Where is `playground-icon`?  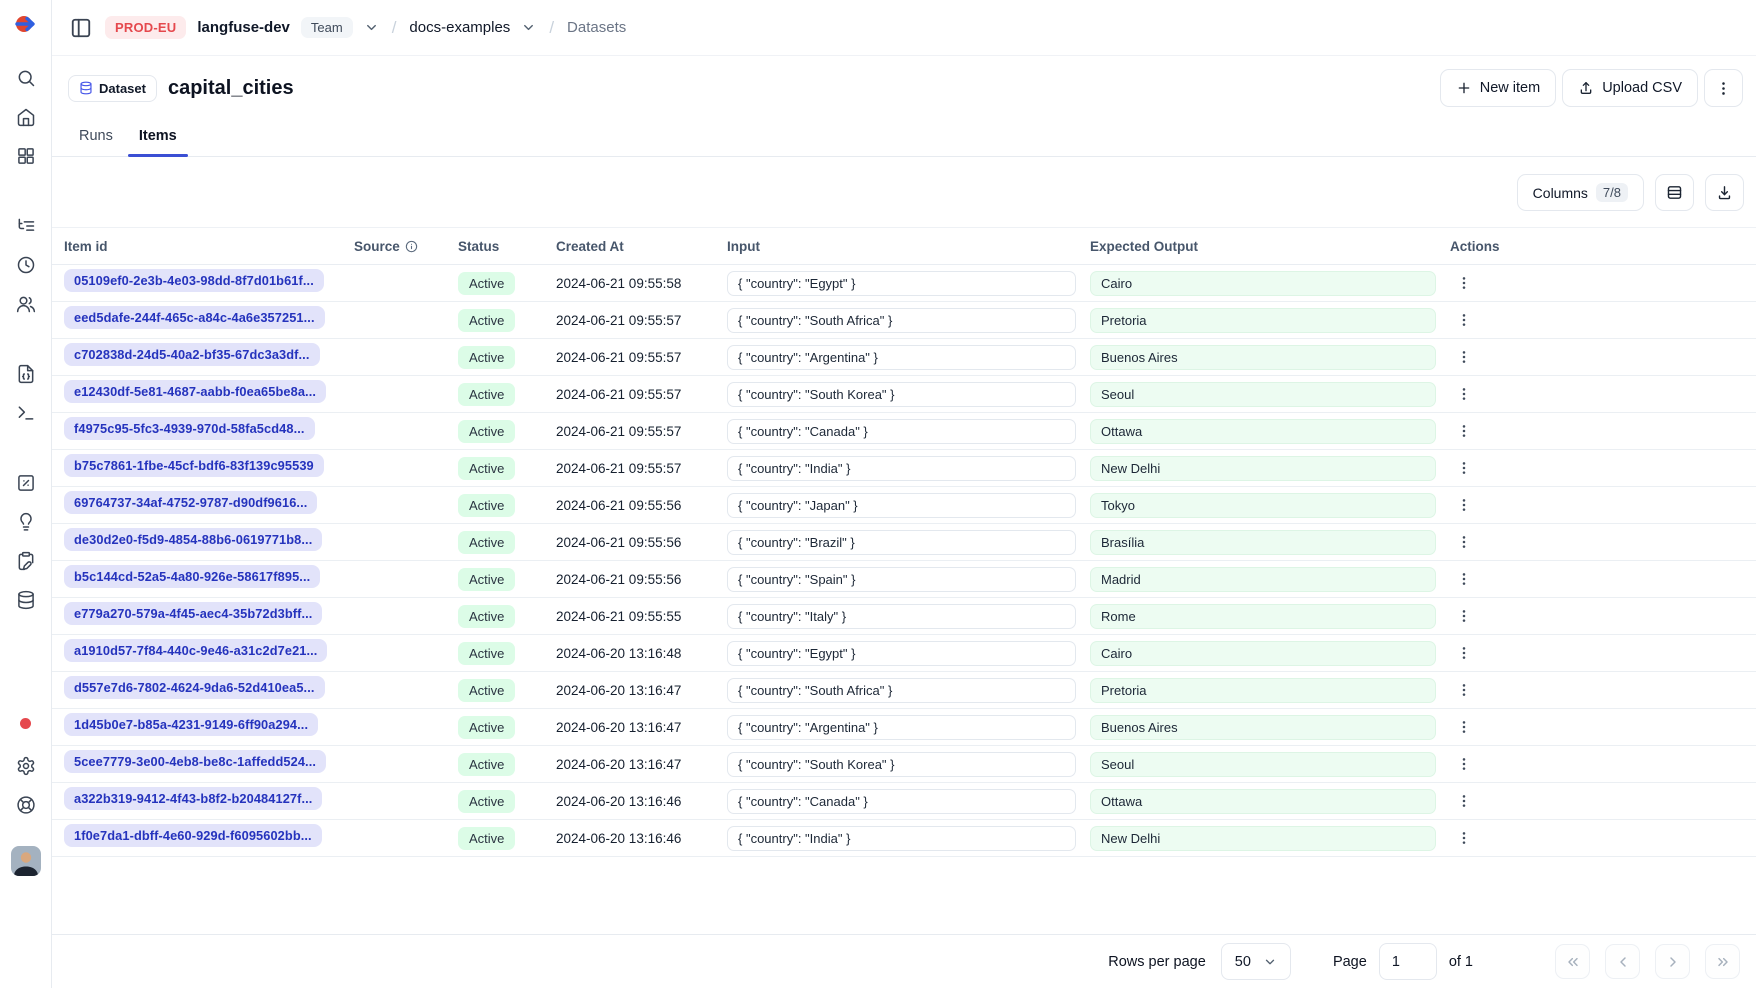 playground-icon is located at coordinates (26, 413).